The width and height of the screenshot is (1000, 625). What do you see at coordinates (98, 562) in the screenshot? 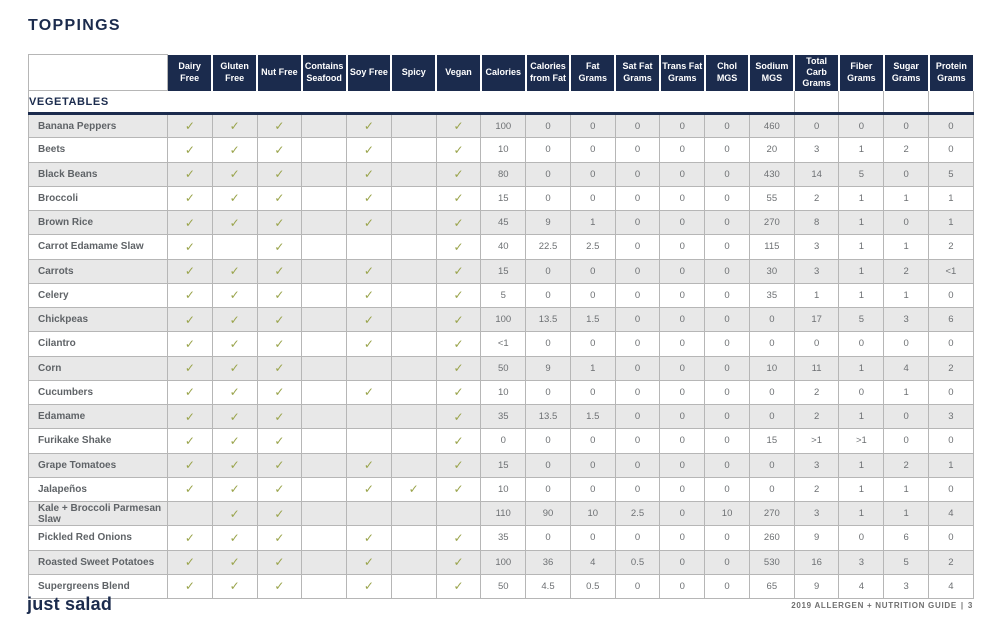
I see `item-name-cell: Roasted Sweet Potatoes` at bounding box center [98, 562].